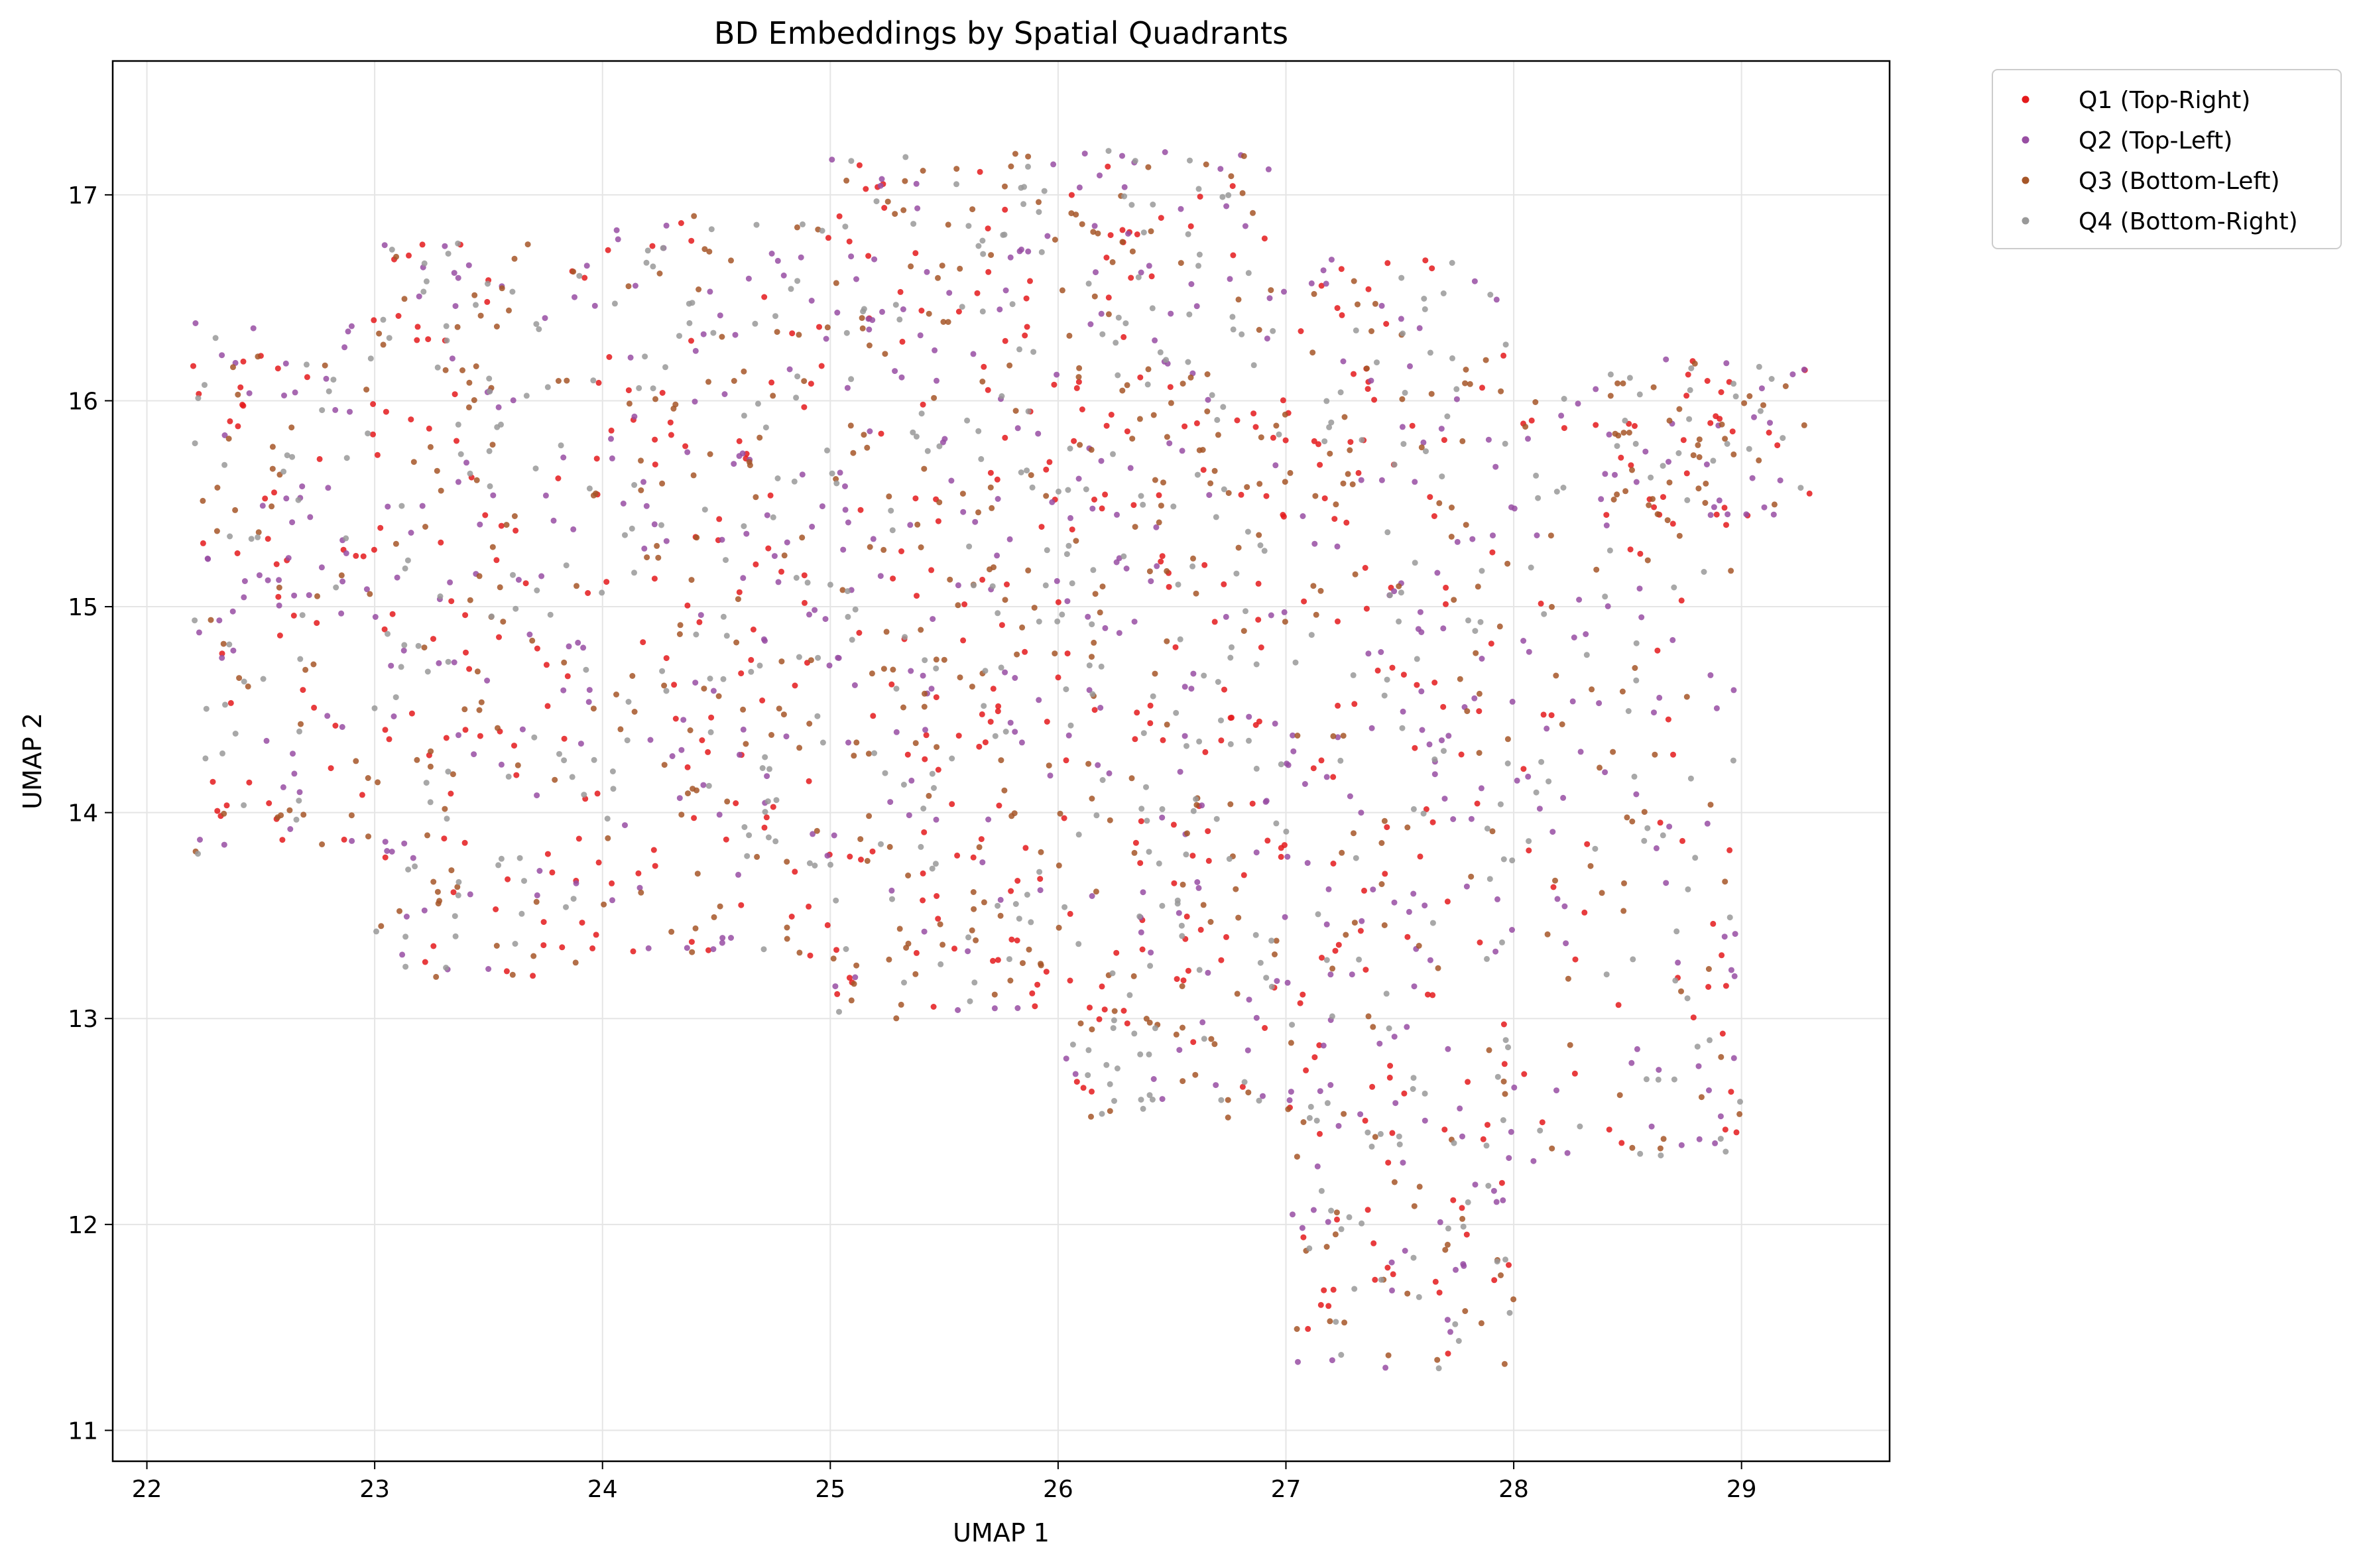  Describe the element at coordinates (1058, 1489) in the screenshot. I see `x-tick-label: 26` at that location.